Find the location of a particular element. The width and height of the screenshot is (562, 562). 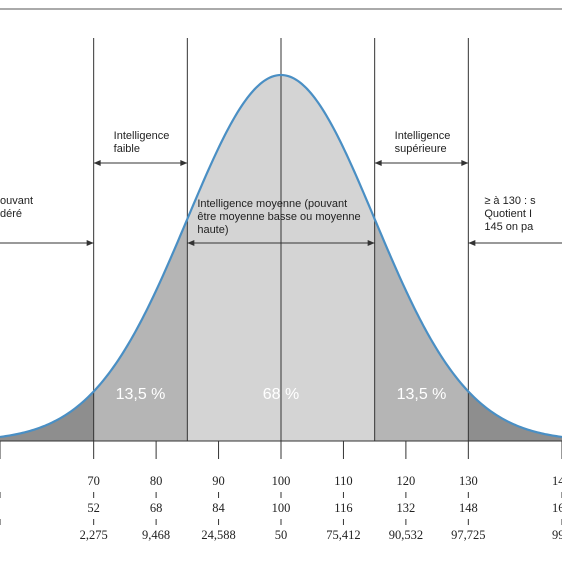

category-label-superieure: Intelligence supérieure is located at coordinates (423, 142).